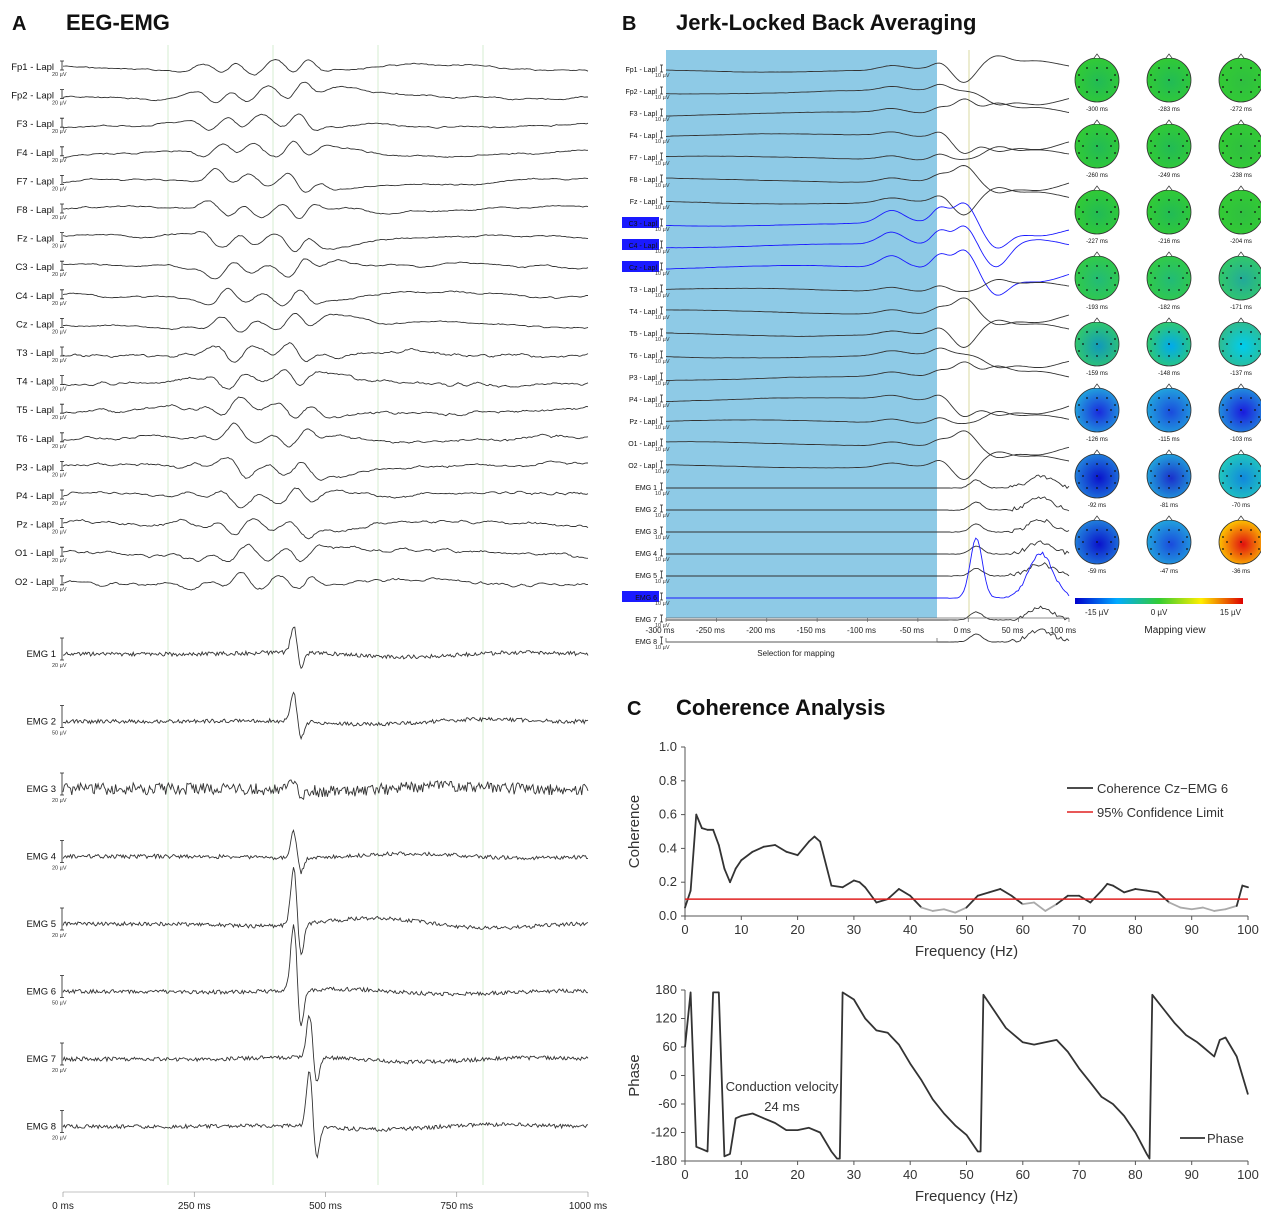 The height and width of the screenshot is (1214, 1261). What do you see at coordinates (797, 1174) in the screenshot?
I see `x-tick-label: 20` at bounding box center [797, 1174].